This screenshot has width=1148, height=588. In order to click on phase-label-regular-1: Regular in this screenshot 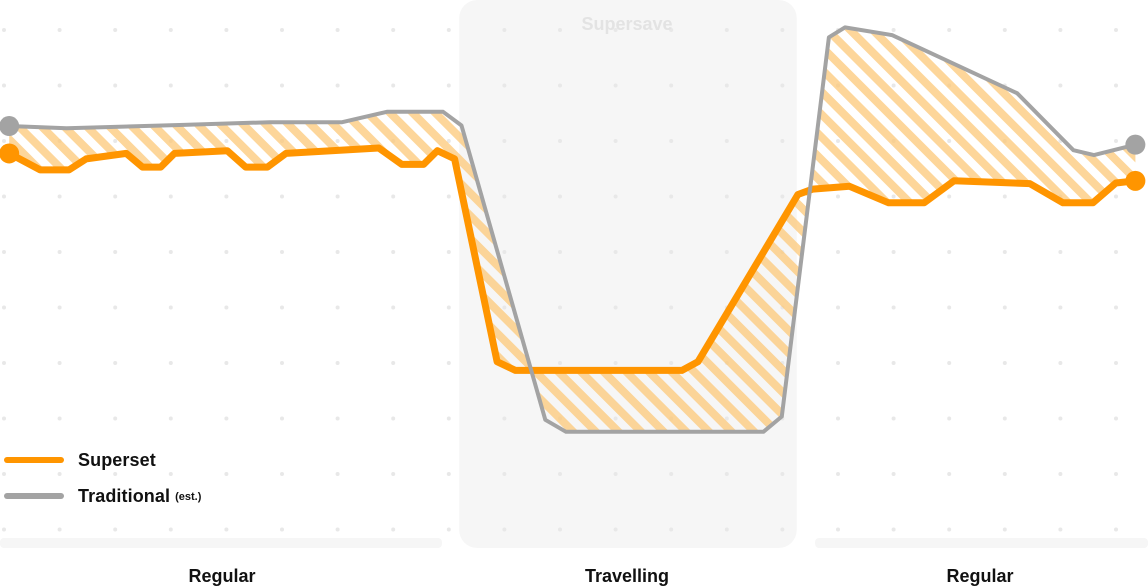, I will do `click(222, 576)`.